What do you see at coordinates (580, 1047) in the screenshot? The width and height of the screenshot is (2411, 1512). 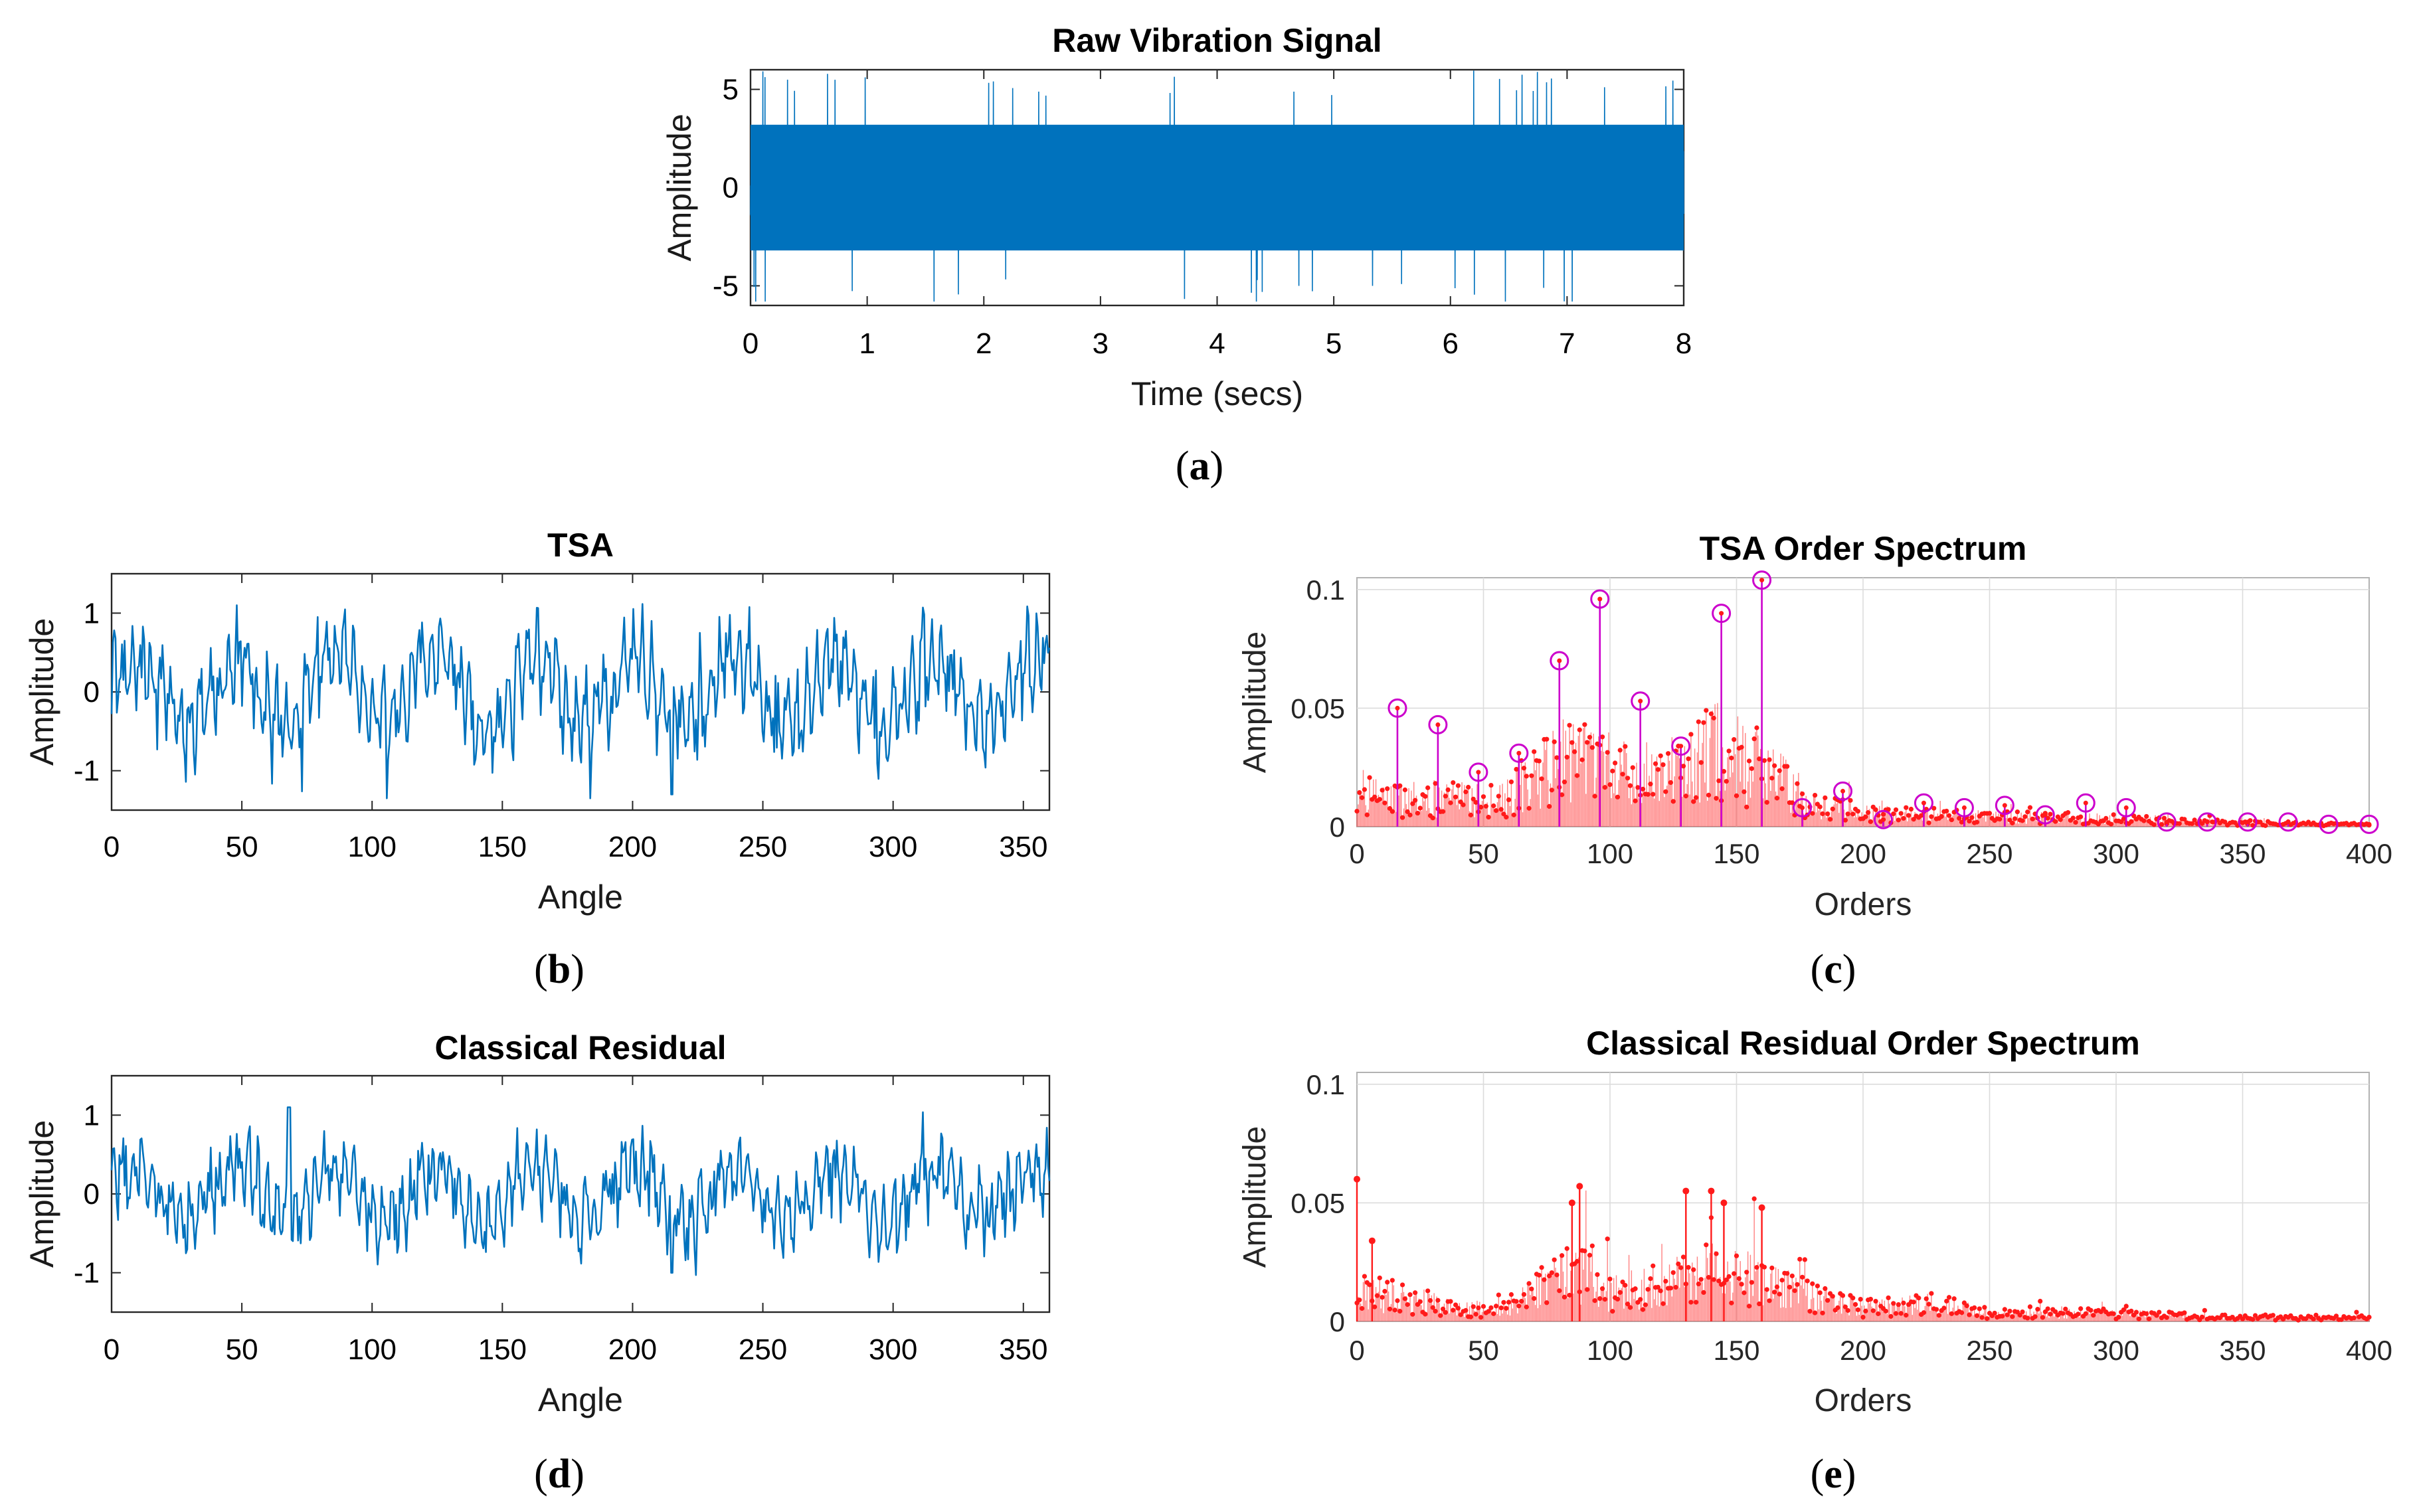 I see `chart-title: Classical Residual` at bounding box center [580, 1047].